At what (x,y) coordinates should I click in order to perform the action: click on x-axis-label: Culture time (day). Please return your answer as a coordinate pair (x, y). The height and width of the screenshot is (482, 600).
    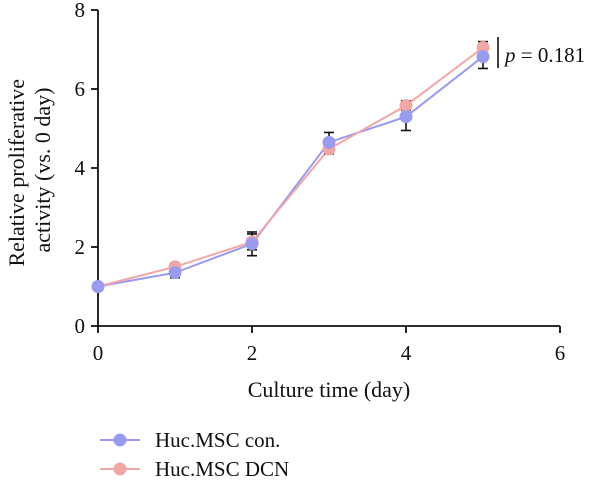
    Looking at the image, I should click on (329, 389).